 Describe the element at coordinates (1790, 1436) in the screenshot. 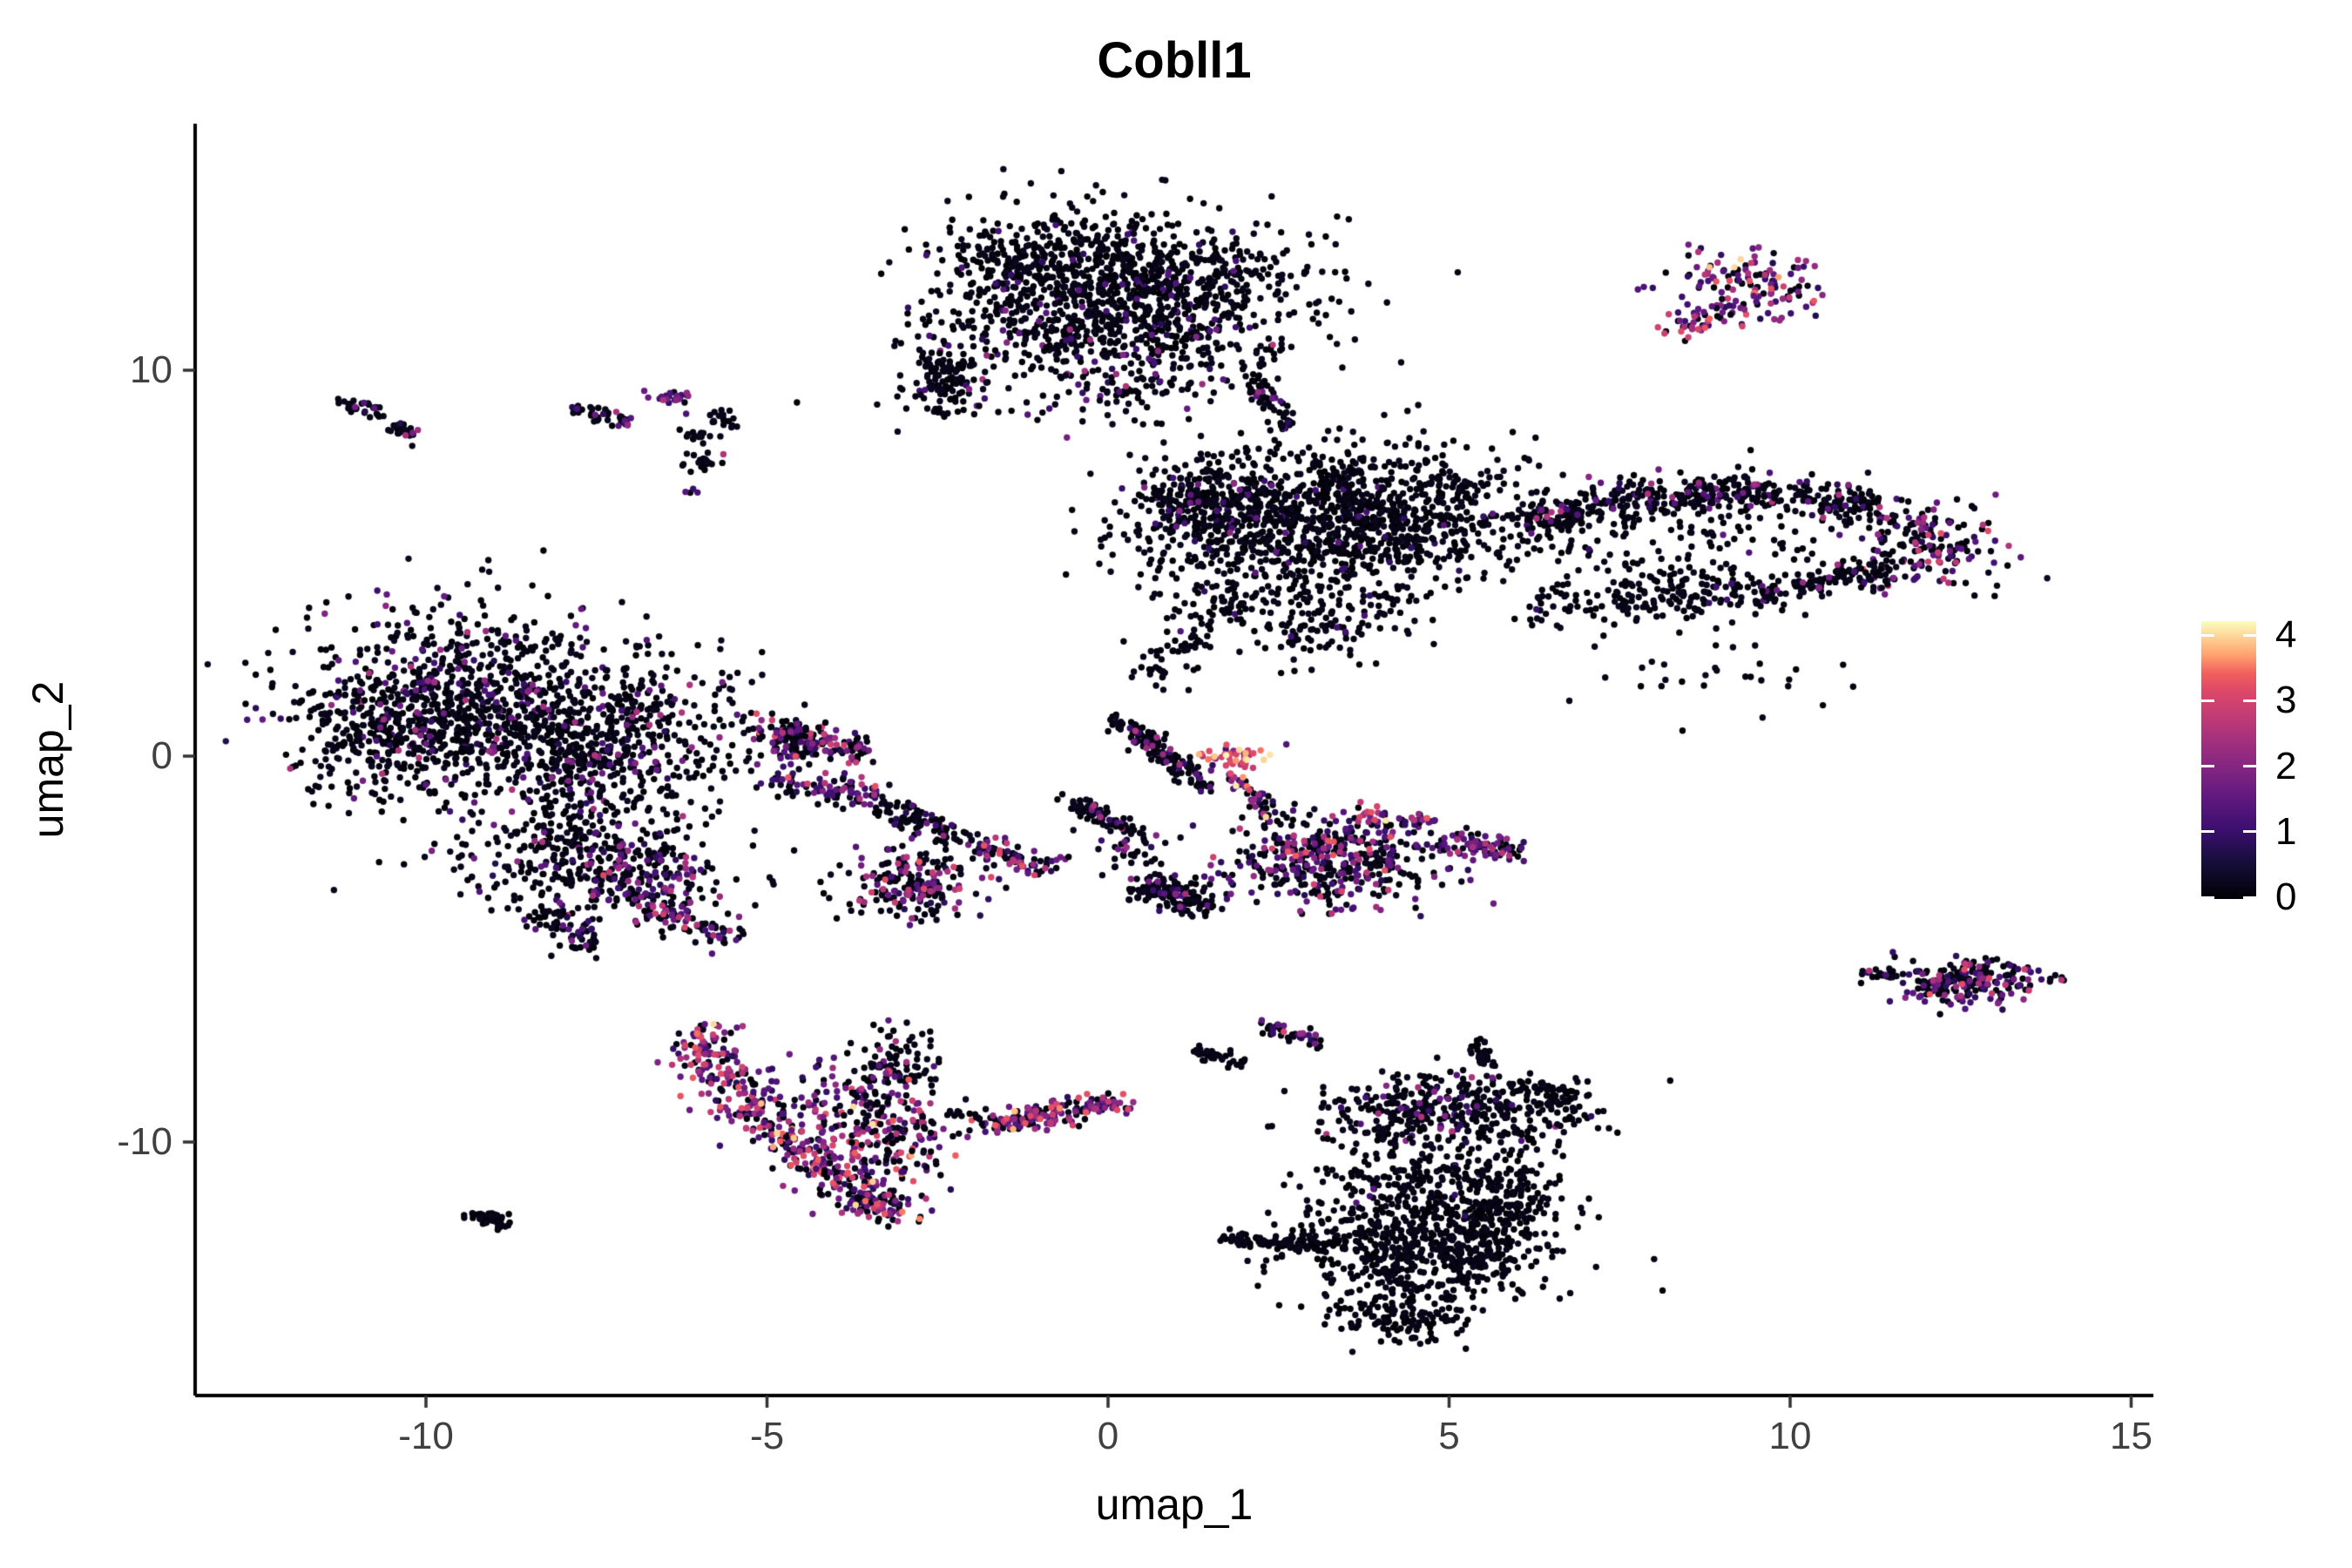

I see `x-axis-tick-label: 10` at that location.